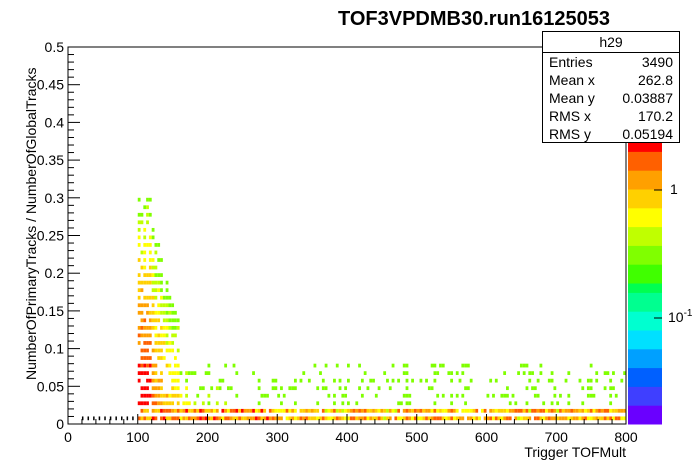 This screenshot has height=472, width=696. I want to click on y-tick-label: 0.1, so click(55, 349).